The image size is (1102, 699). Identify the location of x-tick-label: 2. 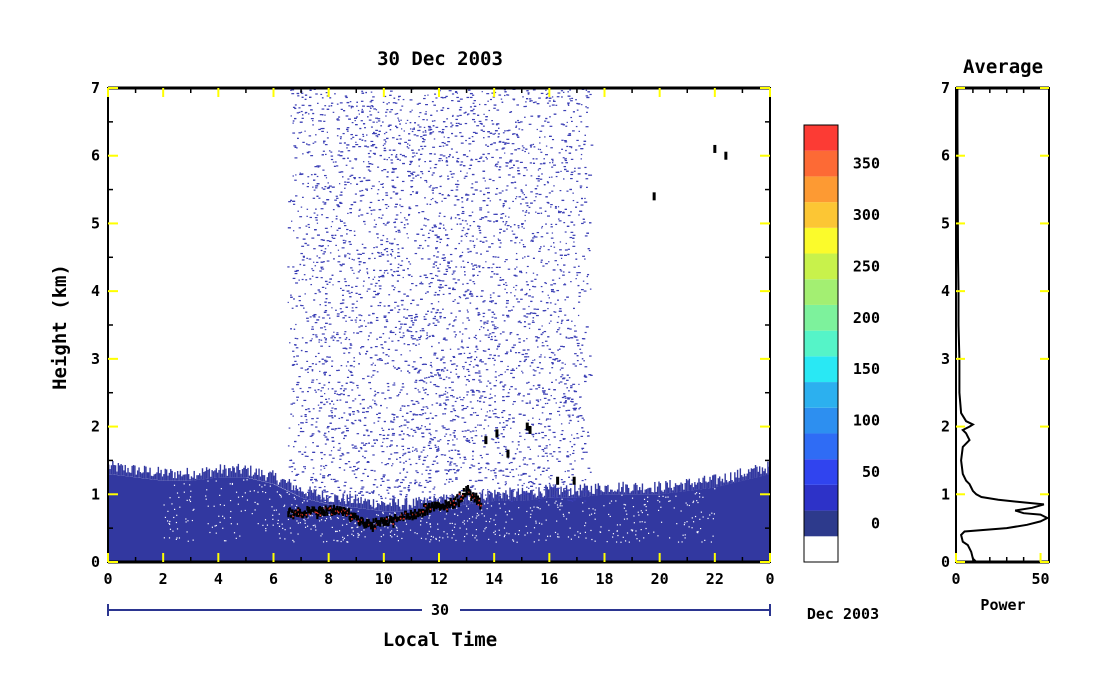
(163, 579).